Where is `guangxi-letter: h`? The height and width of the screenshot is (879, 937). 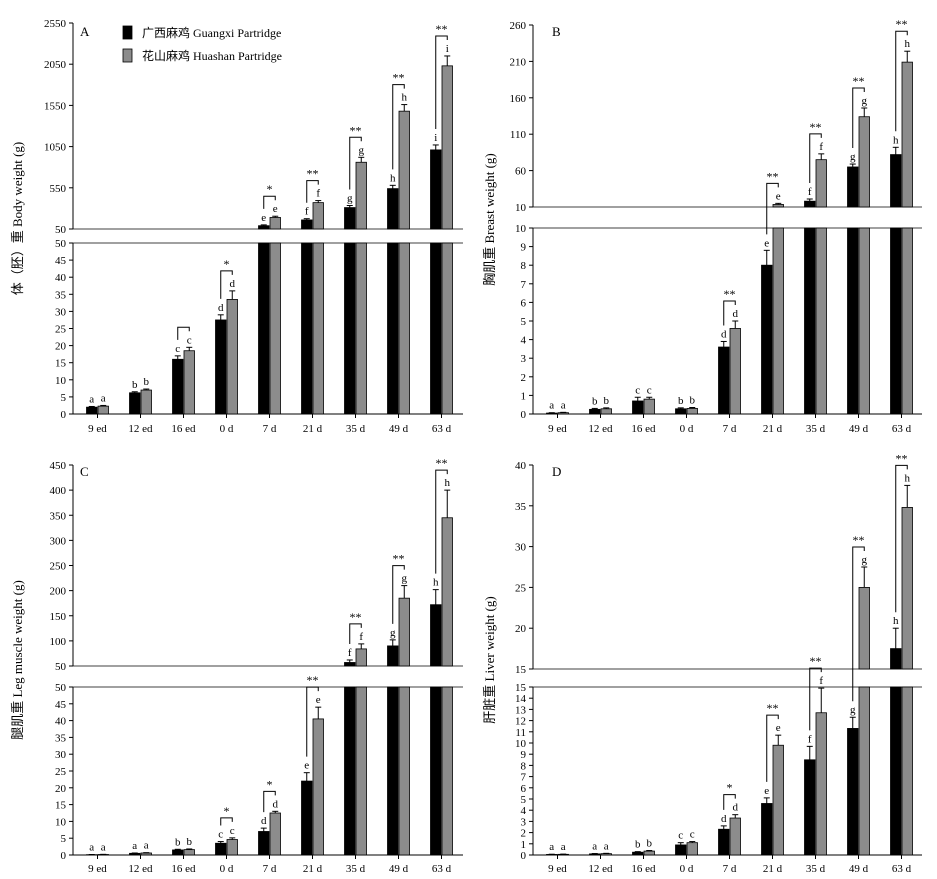
guangxi-letter: h is located at coordinates (896, 140).